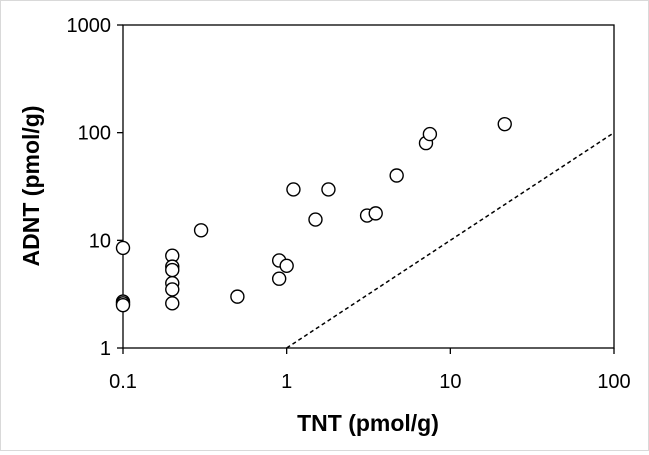 The width and height of the screenshot is (649, 455). Describe the element at coordinates (123, 382) in the screenshot. I see `x-tick-label: 0.1` at that location.